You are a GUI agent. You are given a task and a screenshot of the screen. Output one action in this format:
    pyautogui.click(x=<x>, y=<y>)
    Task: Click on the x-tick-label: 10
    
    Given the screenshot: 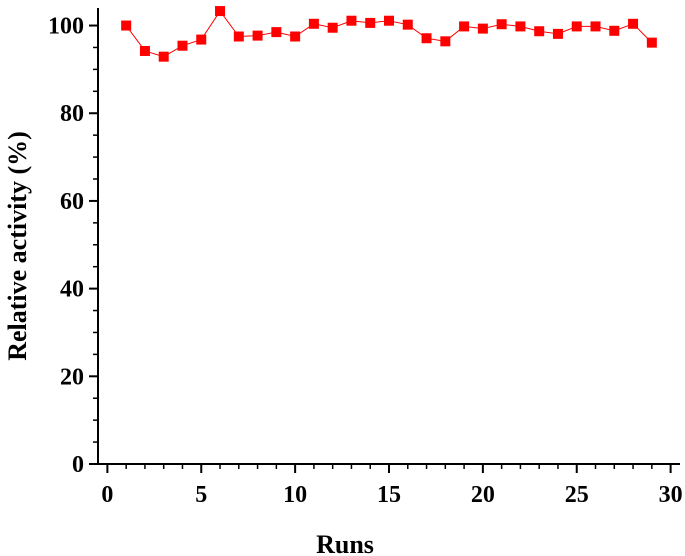 What is the action you would take?
    pyautogui.click(x=295, y=495)
    